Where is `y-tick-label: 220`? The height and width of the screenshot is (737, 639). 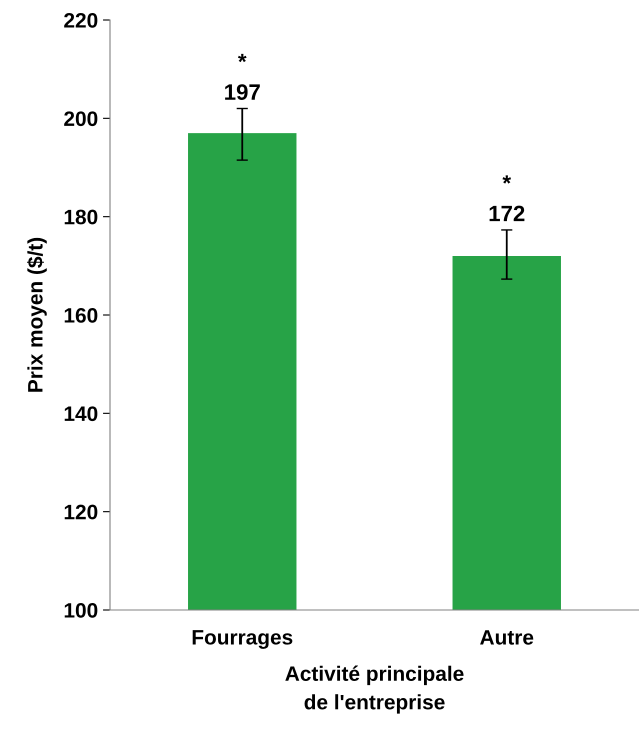
y-tick-label: 220 is located at coordinates (81, 20).